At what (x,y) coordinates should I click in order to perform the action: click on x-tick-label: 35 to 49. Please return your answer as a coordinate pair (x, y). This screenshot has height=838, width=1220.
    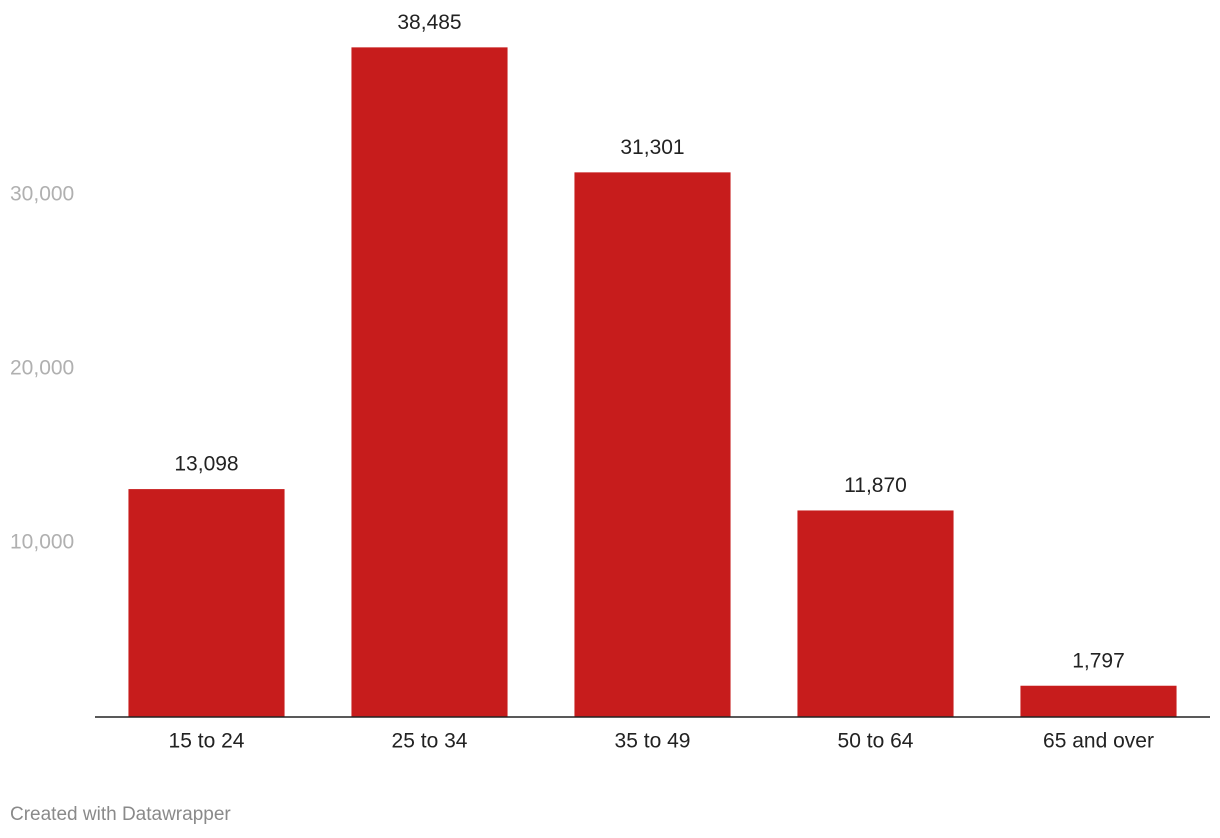
    Looking at the image, I should click on (653, 741).